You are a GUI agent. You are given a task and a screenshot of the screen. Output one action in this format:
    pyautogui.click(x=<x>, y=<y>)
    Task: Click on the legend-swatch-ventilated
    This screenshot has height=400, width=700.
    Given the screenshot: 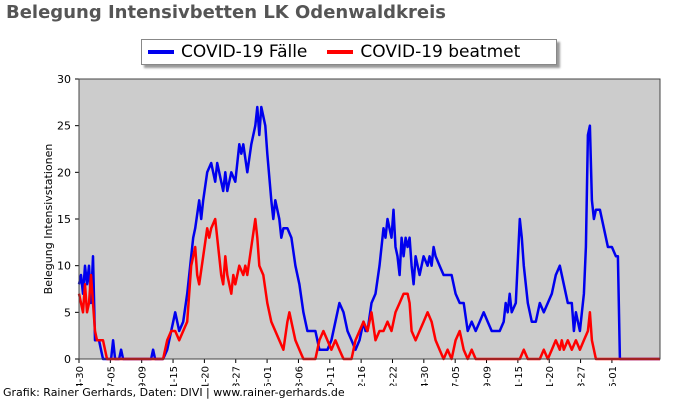 What is the action you would take?
    pyautogui.click(x=340, y=52)
    